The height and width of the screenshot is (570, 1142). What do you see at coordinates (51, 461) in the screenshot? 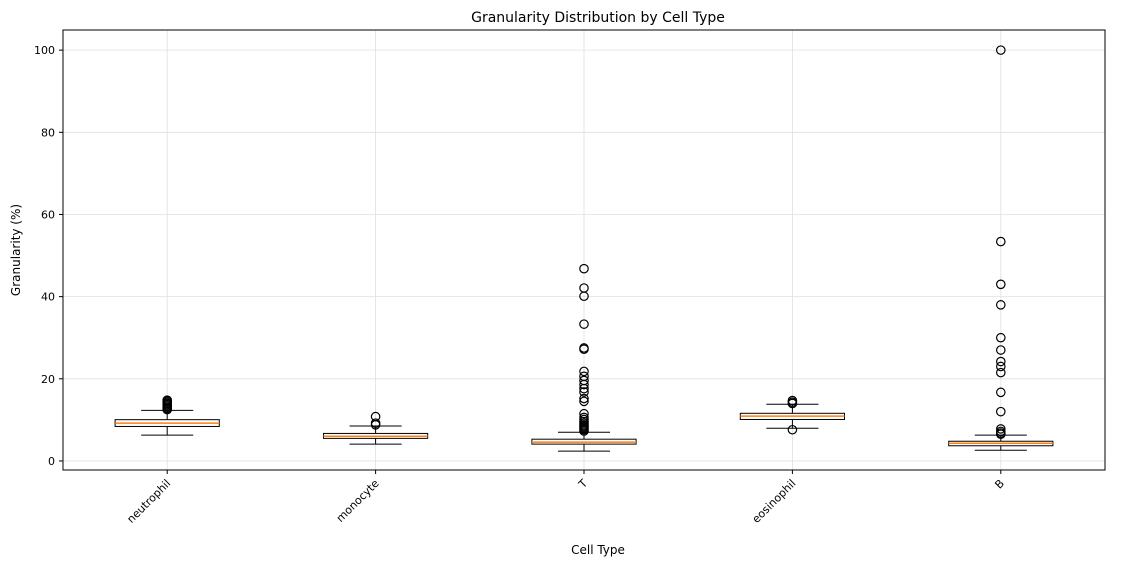
I see `y-tick-label: 0` at bounding box center [51, 461].